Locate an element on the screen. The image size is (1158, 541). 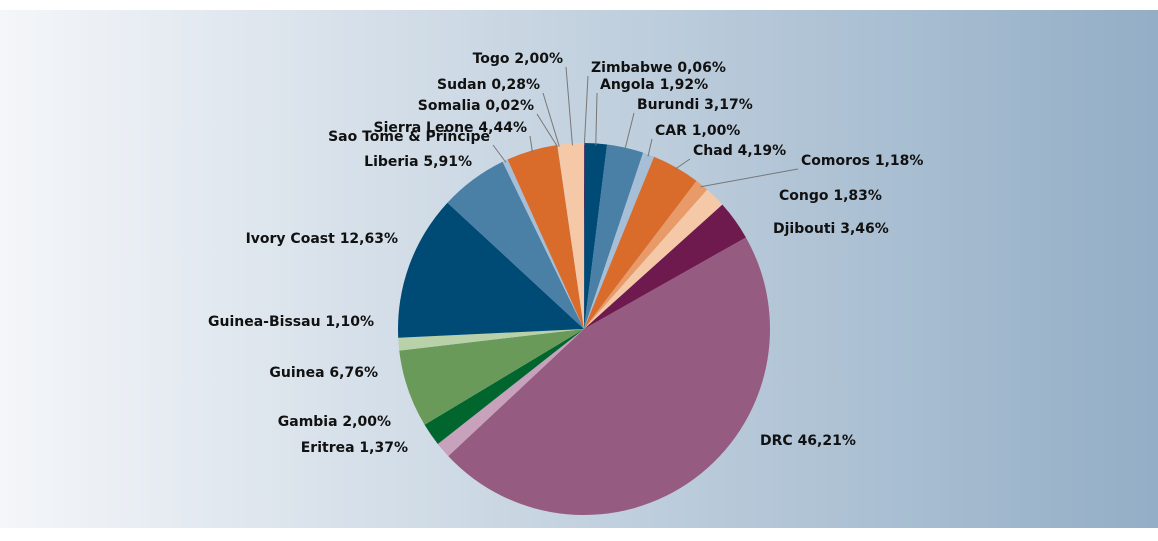
category-name: Burundi is located at coordinates (668, 105).